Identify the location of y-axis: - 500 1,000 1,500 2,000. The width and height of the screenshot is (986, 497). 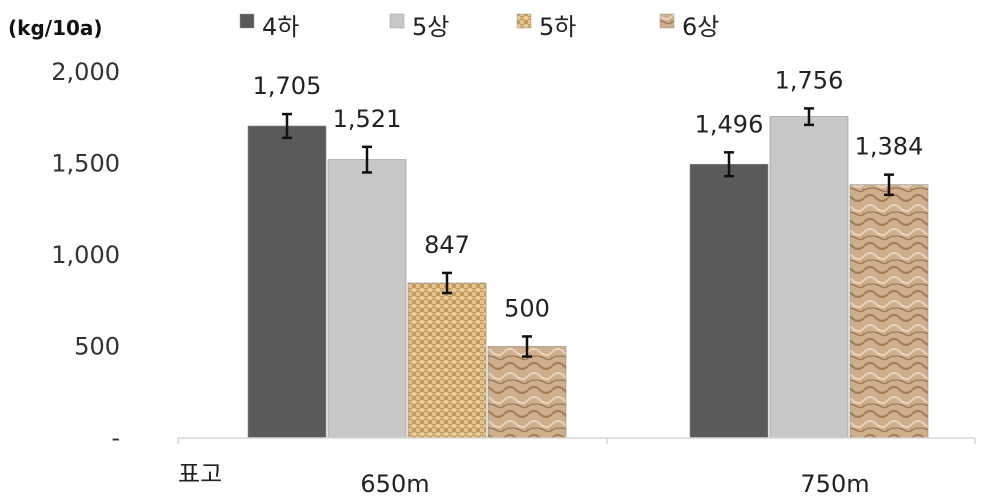
(85, 255).